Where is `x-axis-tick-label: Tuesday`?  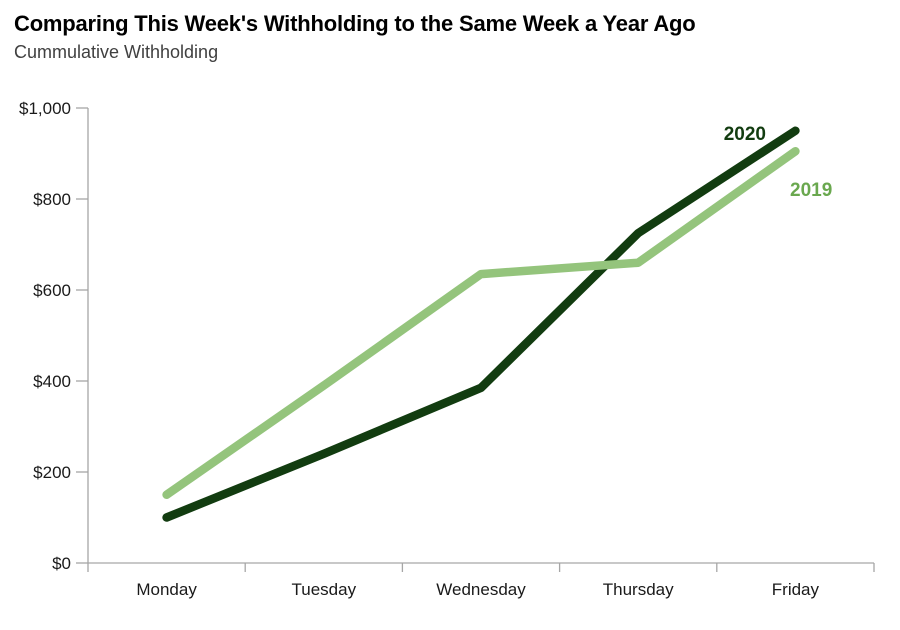
x-axis-tick-label: Tuesday is located at coordinates (324, 589).